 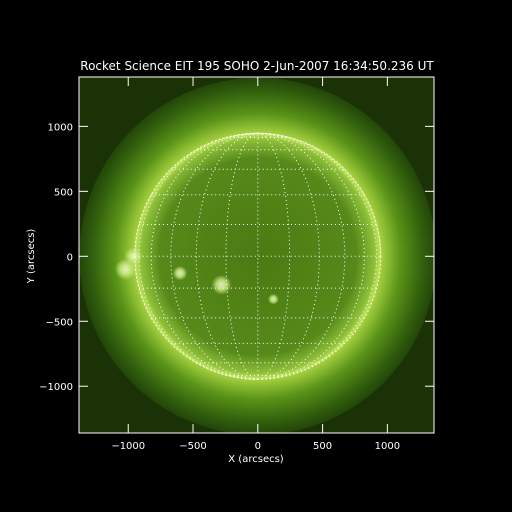 I want to click on x-axis-label: X (arcsecs), so click(x=256, y=459).